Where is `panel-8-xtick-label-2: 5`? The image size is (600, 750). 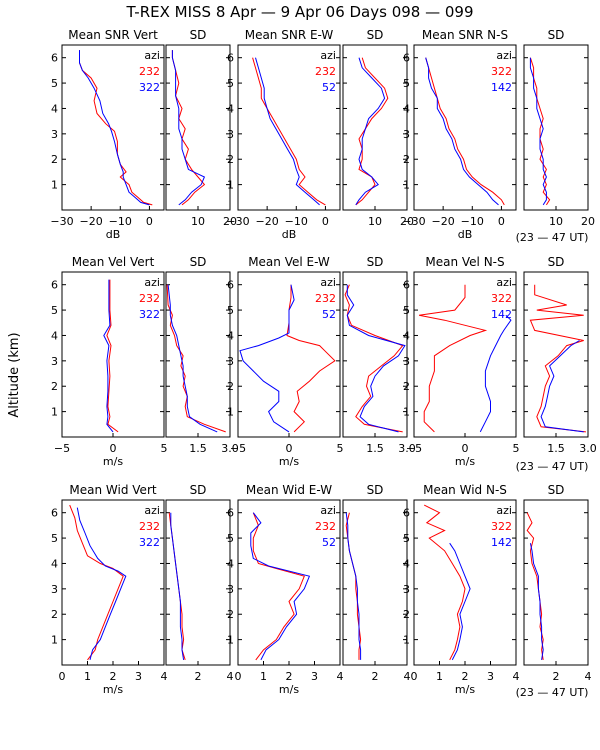 panel-8-xtick-label-2: 5 is located at coordinates (340, 448).